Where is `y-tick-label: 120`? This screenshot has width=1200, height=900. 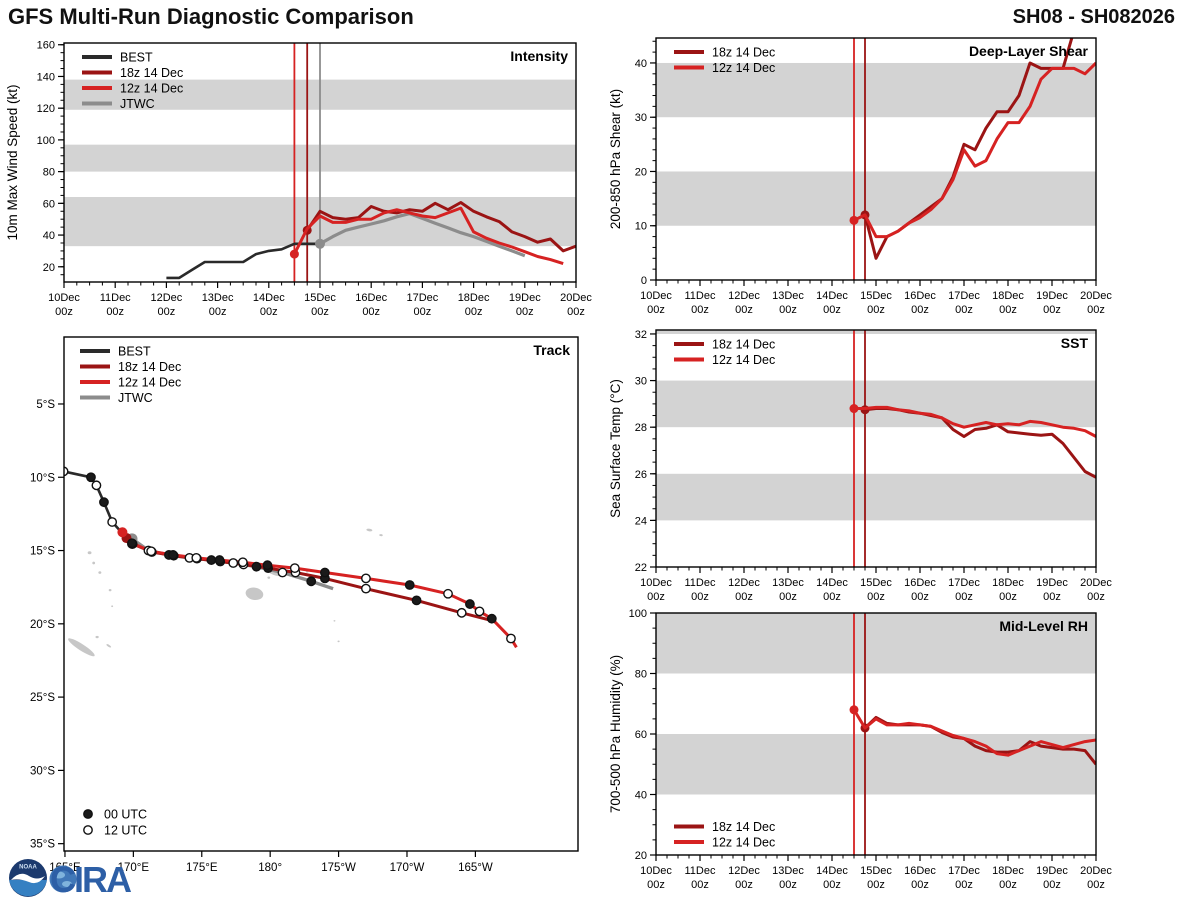
y-tick-label: 120 is located at coordinates (46, 109).